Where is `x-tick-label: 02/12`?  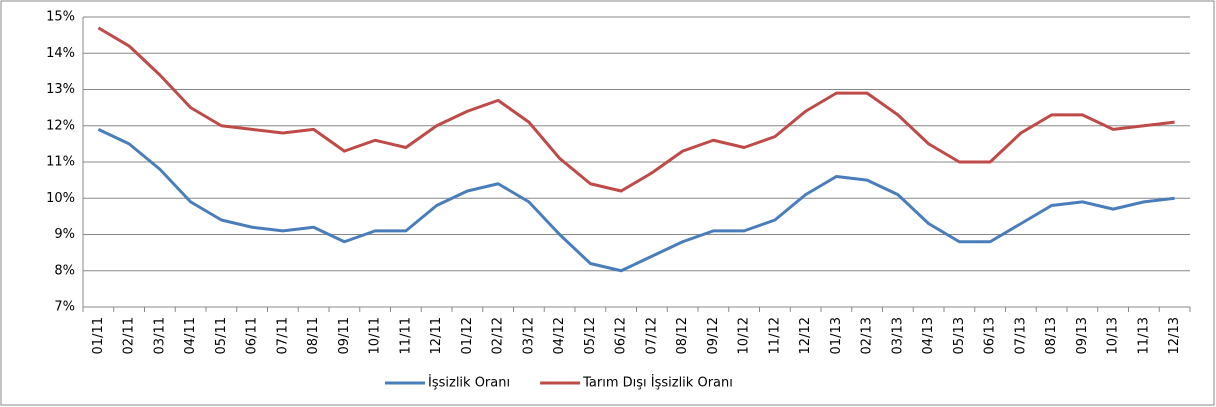 x-tick-label: 02/12 is located at coordinates (498, 335).